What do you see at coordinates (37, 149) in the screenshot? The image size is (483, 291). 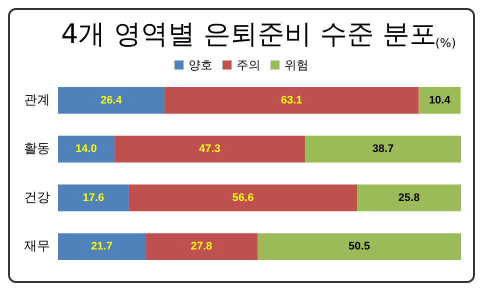 I see `y-tick-label: 활동` at bounding box center [37, 149].